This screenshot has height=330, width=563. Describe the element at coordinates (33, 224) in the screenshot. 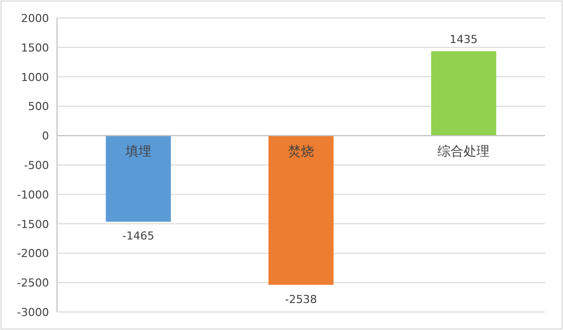

I see `y-tick-label: -1500` at that location.